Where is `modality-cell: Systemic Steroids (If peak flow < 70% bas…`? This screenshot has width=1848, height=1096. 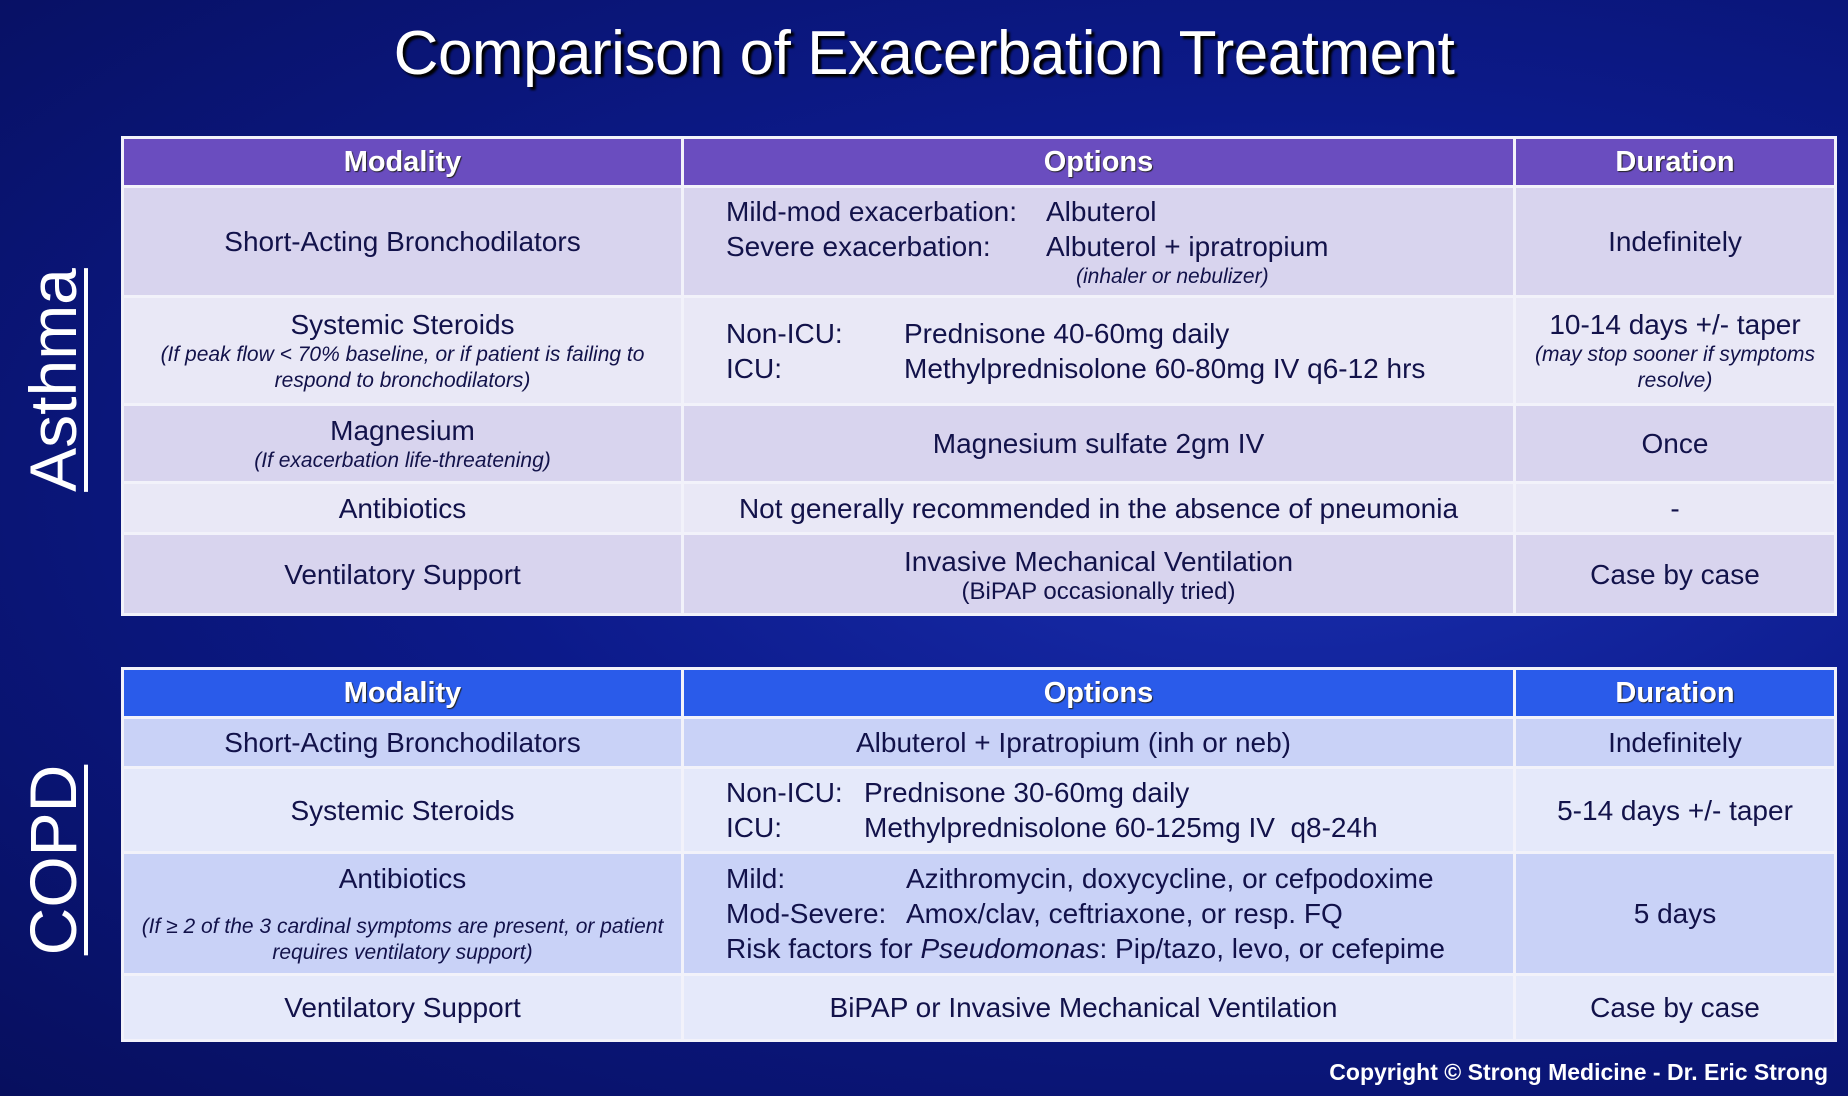 modality-cell: Systemic Steroids (If peak flow < 70% bas… is located at coordinates (402, 350).